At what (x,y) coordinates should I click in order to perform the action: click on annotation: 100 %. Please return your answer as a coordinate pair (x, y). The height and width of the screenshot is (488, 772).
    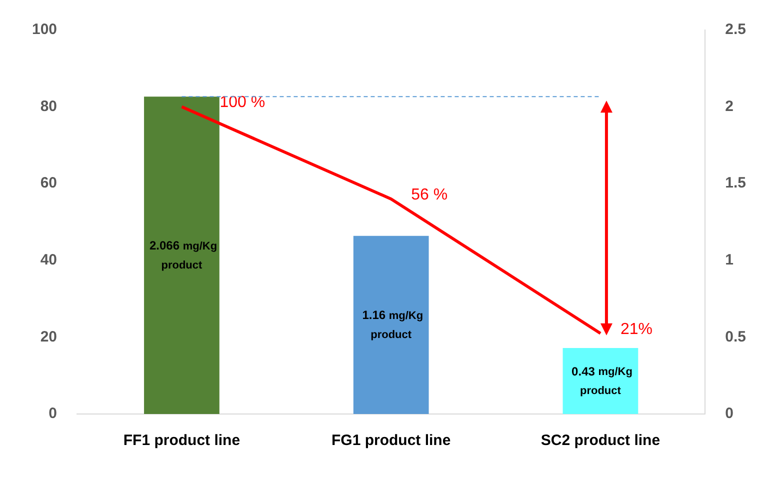
    Looking at the image, I should click on (243, 103).